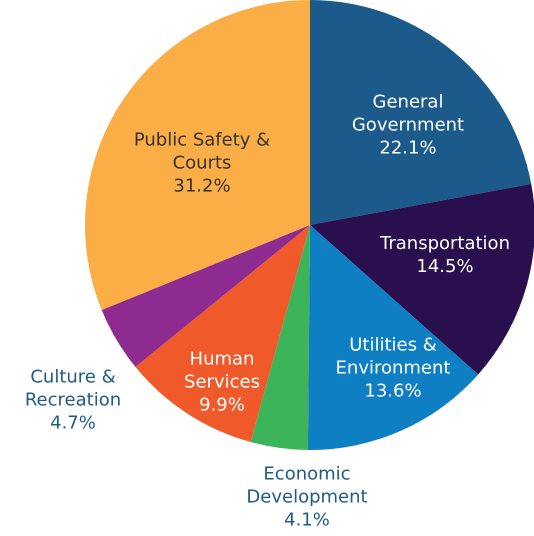 This screenshot has width=534, height=536. I want to click on value-label: 4.1%, so click(307, 520).